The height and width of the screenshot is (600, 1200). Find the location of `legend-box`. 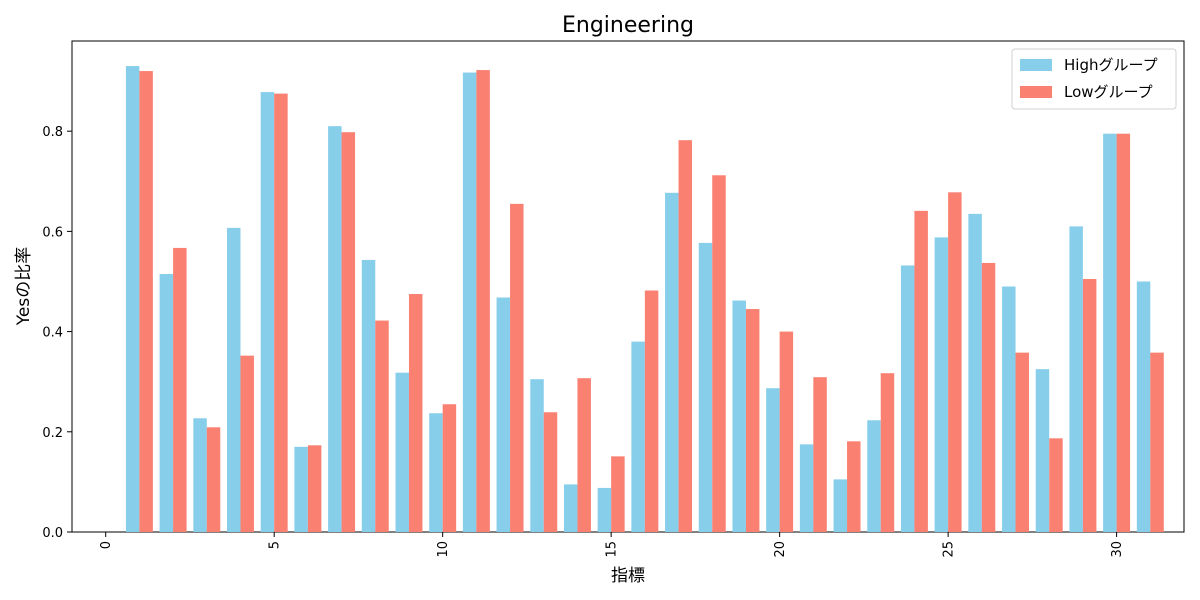

legend-box is located at coordinates (1094, 79).